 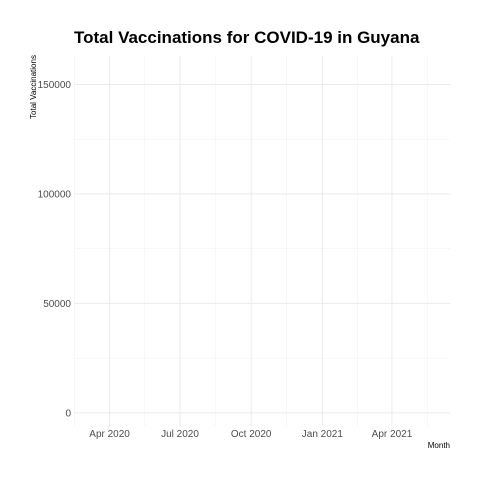 I want to click on y-axis: 0 50000 100000 150000, so click(x=55, y=249).